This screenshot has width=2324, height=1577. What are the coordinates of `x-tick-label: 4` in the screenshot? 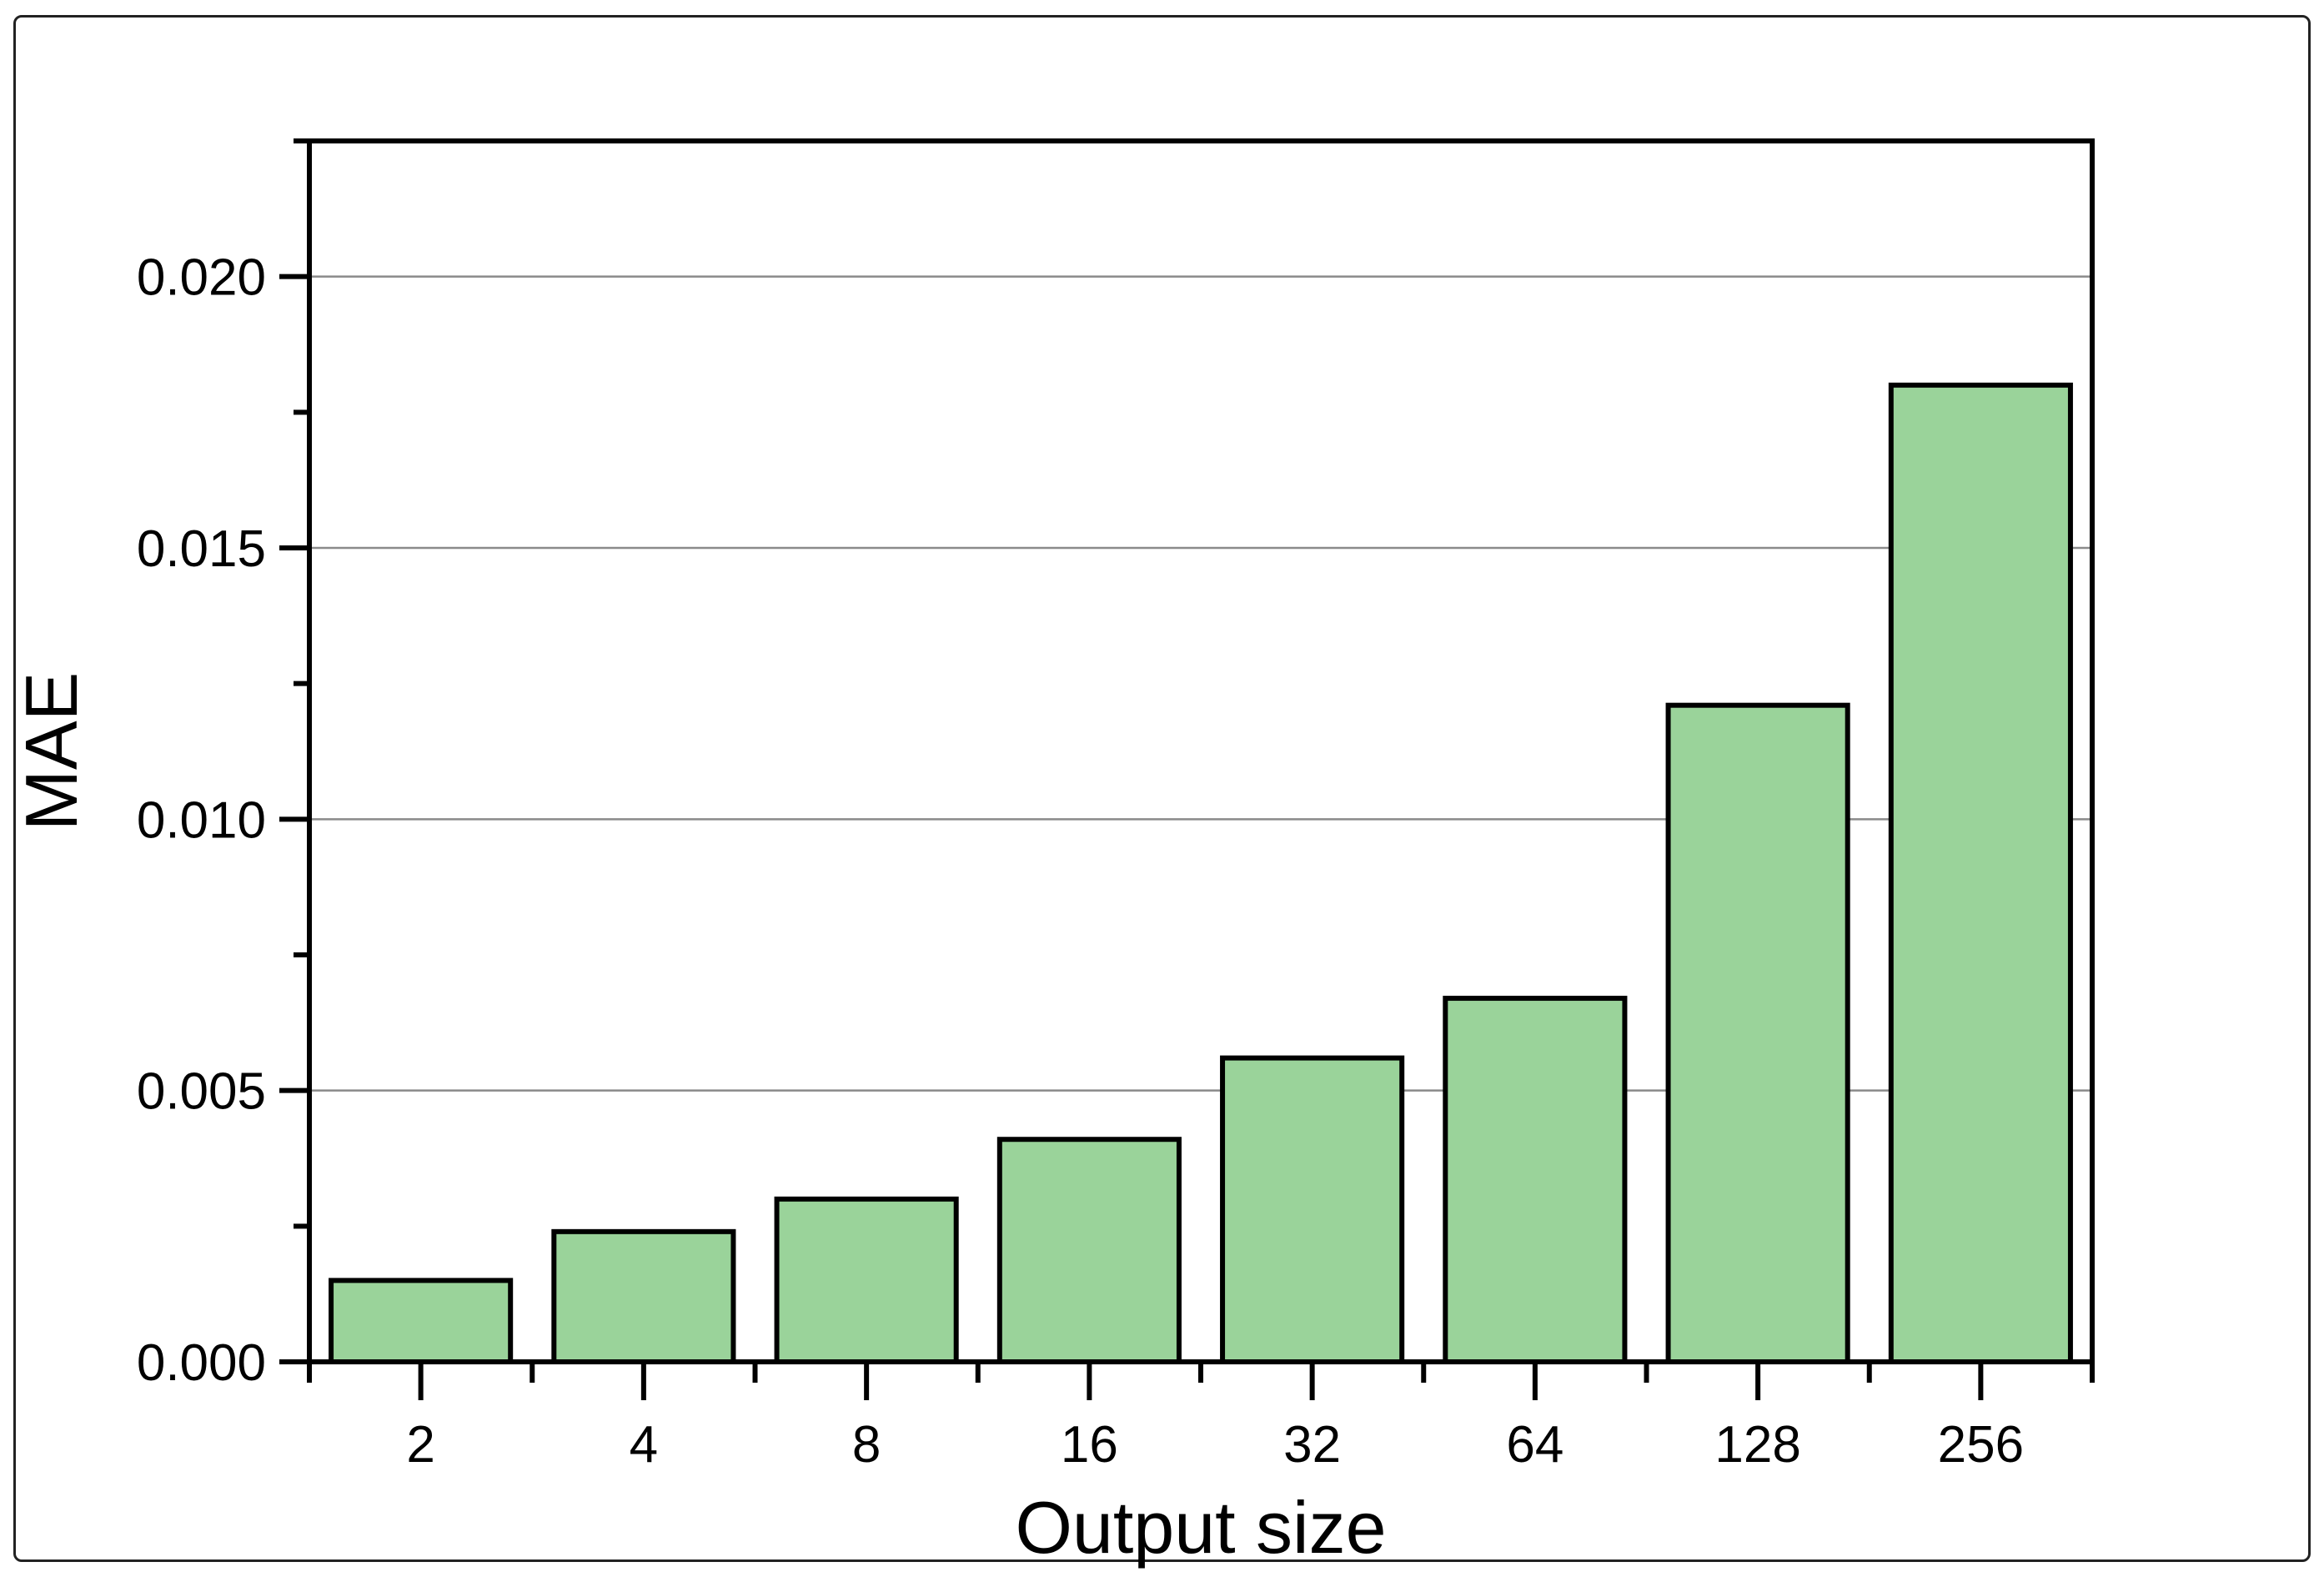 It's located at (644, 1445).